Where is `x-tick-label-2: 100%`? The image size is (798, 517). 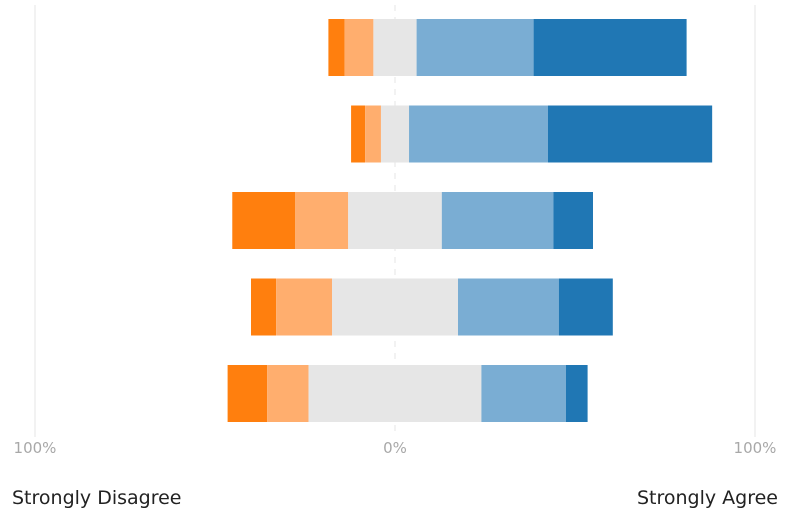 x-tick-label-2: 100% is located at coordinates (755, 448).